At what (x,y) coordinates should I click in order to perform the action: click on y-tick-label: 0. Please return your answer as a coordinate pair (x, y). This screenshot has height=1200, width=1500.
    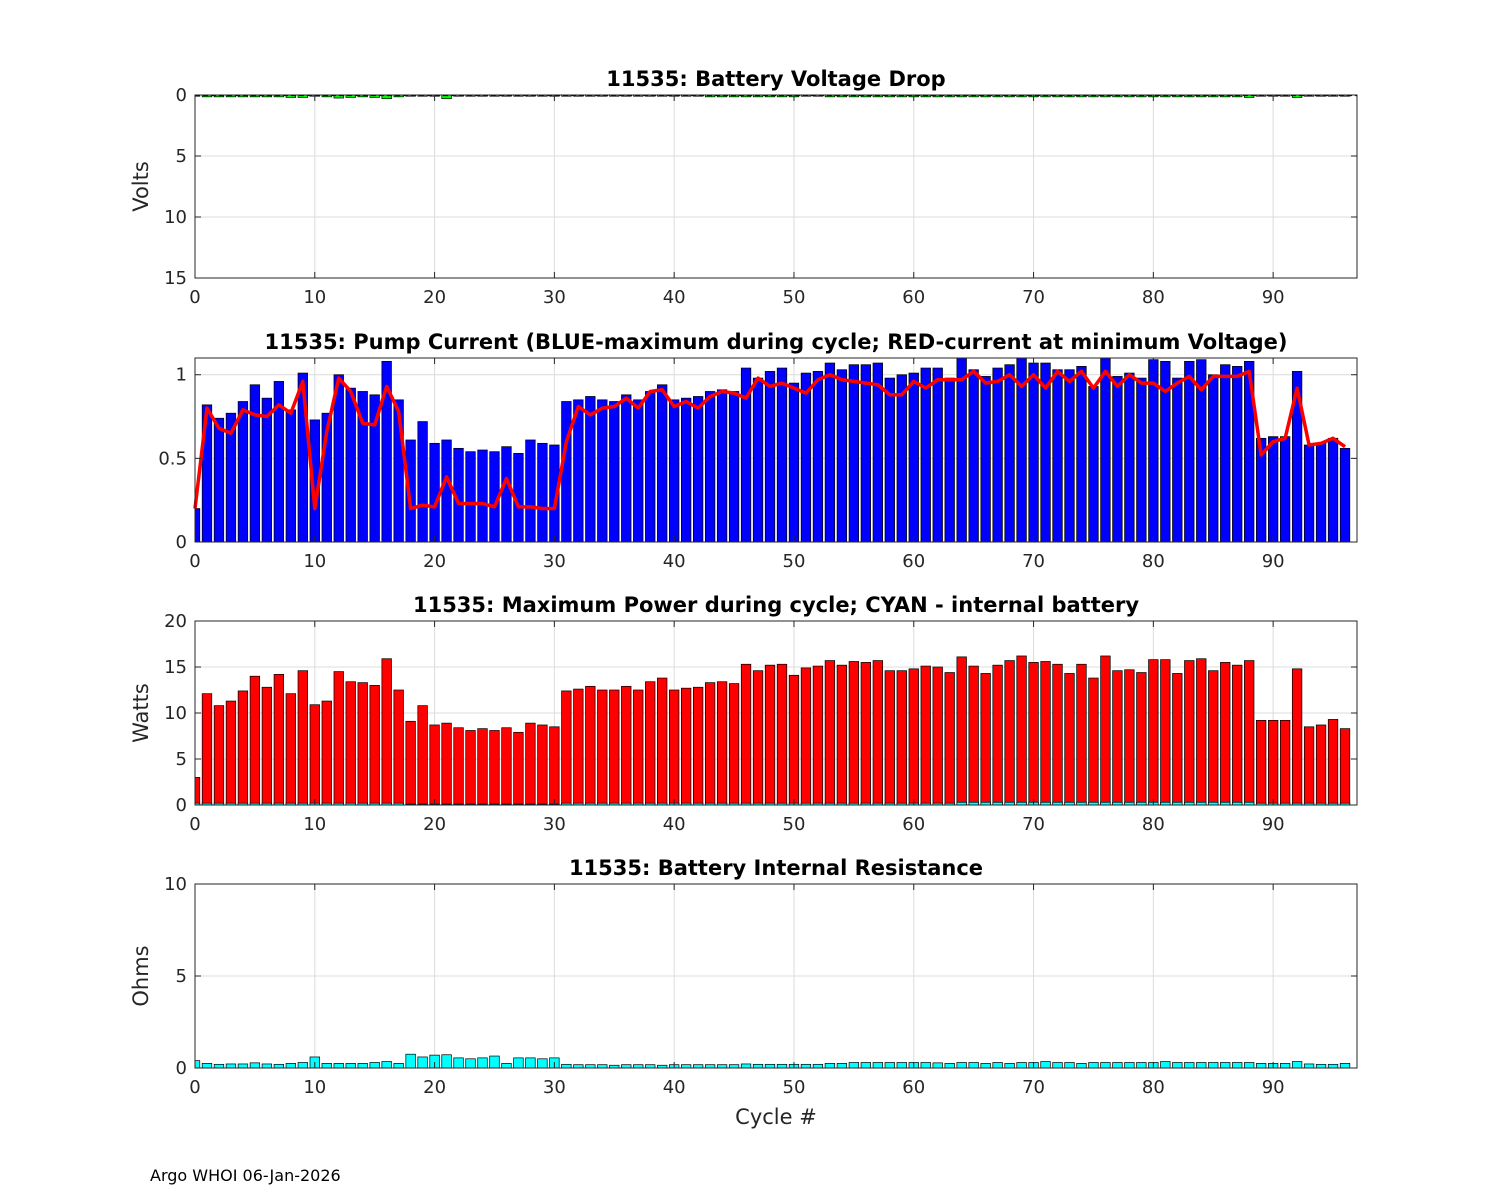
    Looking at the image, I should click on (181, 805).